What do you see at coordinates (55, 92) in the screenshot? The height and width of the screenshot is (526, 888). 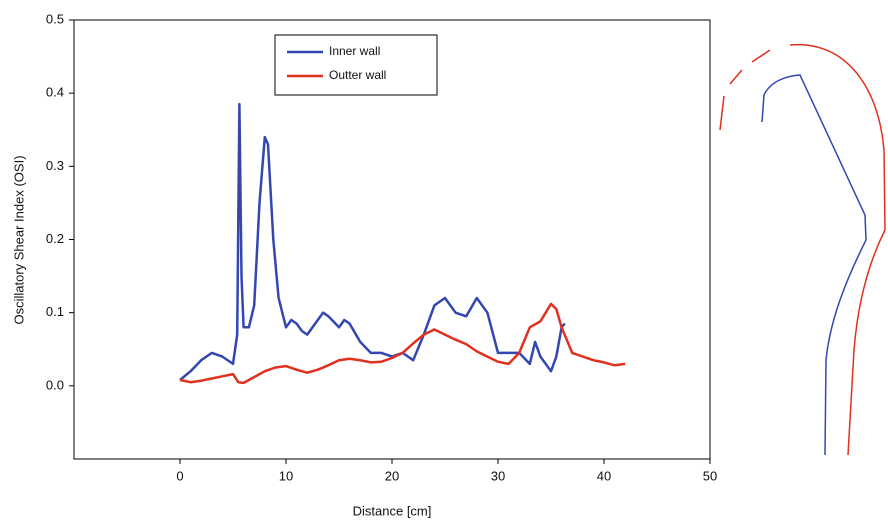 I see `y-tick-label: 0.4` at bounding box center [55, 92].